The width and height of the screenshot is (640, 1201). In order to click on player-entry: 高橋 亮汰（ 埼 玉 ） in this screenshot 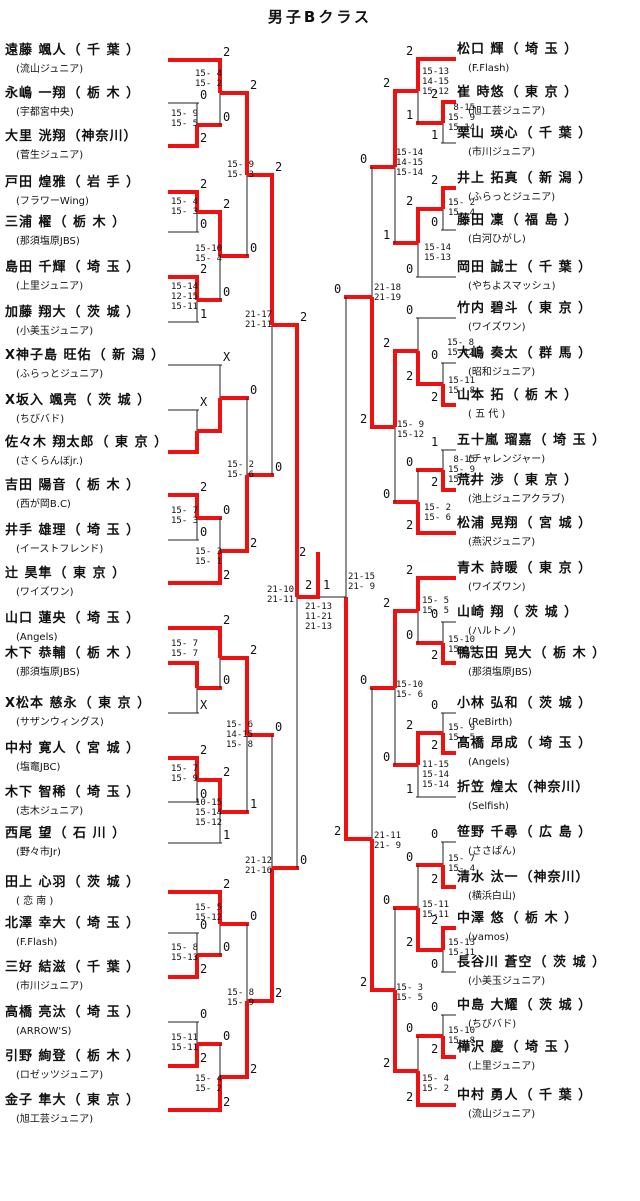, I will do `click(72, 1012)`.